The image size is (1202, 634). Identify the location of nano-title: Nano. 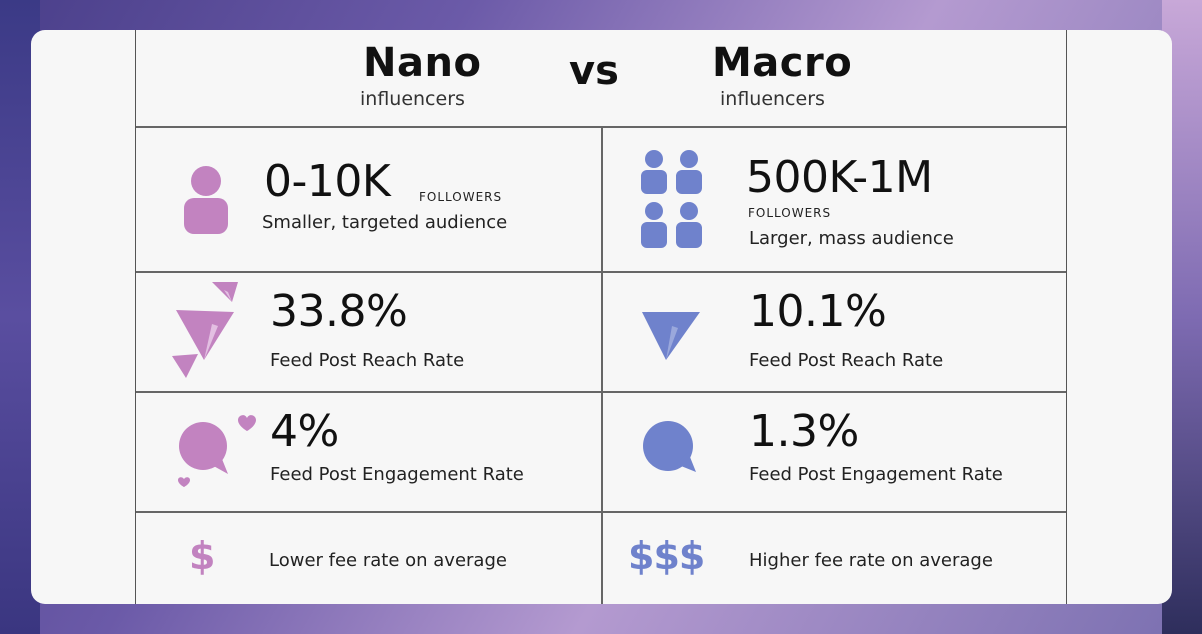
(422, 63).